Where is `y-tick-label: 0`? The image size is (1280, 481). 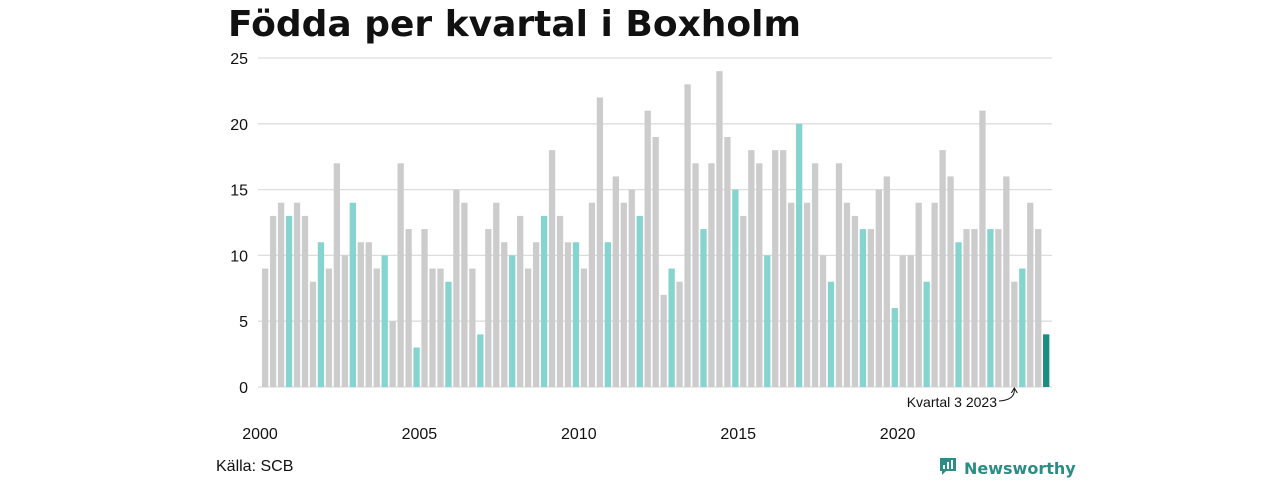 y-tick-label: 0 is located at coordinates (243, 388).